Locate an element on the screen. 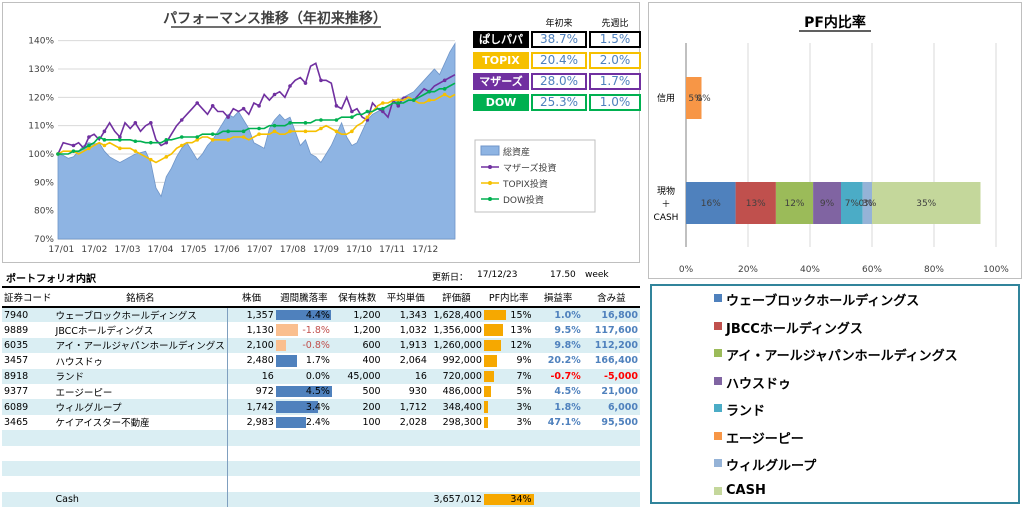  average-price: 930 is located at coordinates (417, 392).